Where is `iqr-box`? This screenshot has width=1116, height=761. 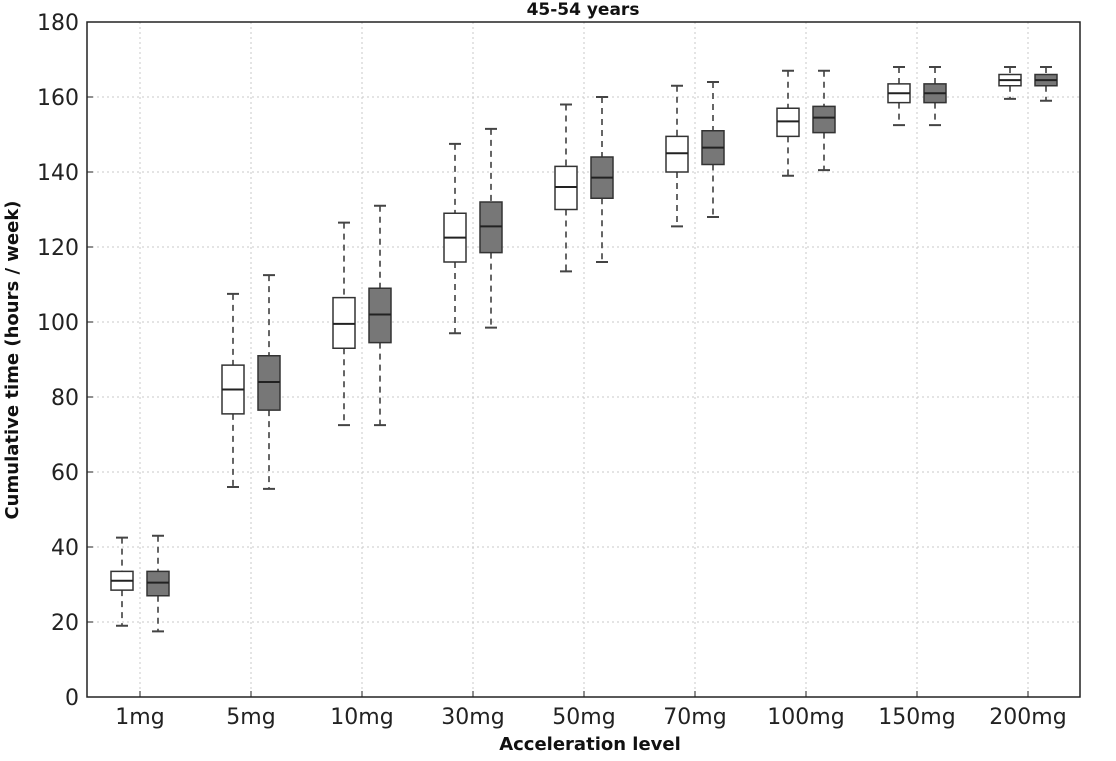 iqr-box is located at coordinates (824, 119).